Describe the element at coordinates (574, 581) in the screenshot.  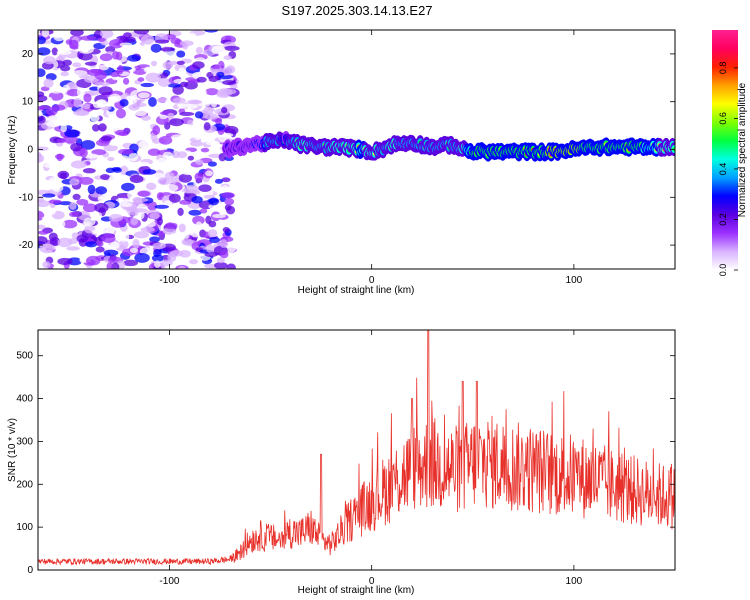
I see `snr-x-tick-label: 100` at that location.